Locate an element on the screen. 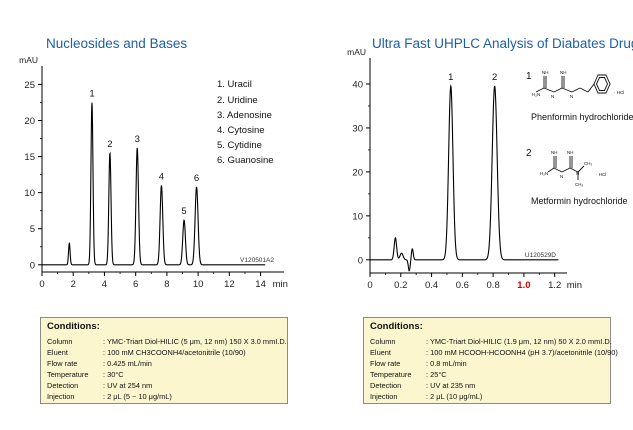 The image size is (633, 430). y-tick-label: 5 is located at coordinates (32, 229).